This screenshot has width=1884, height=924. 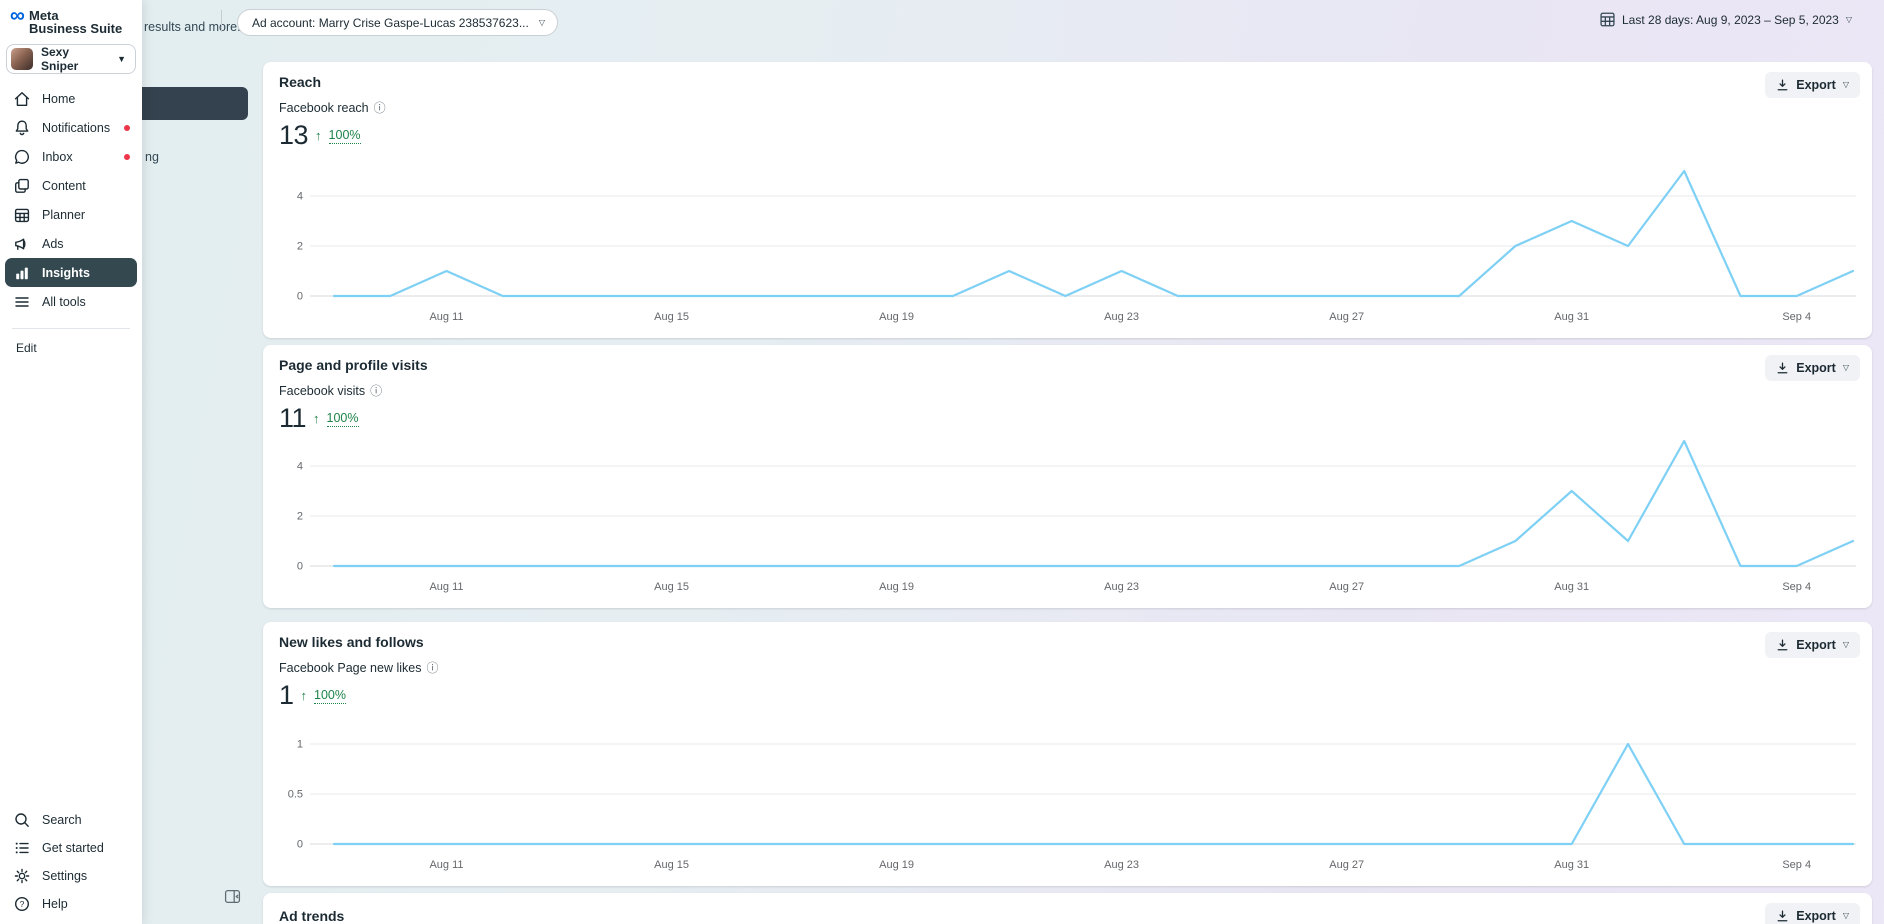 I want to click on svg-text: Aug 11, so click(x=446, y=317).